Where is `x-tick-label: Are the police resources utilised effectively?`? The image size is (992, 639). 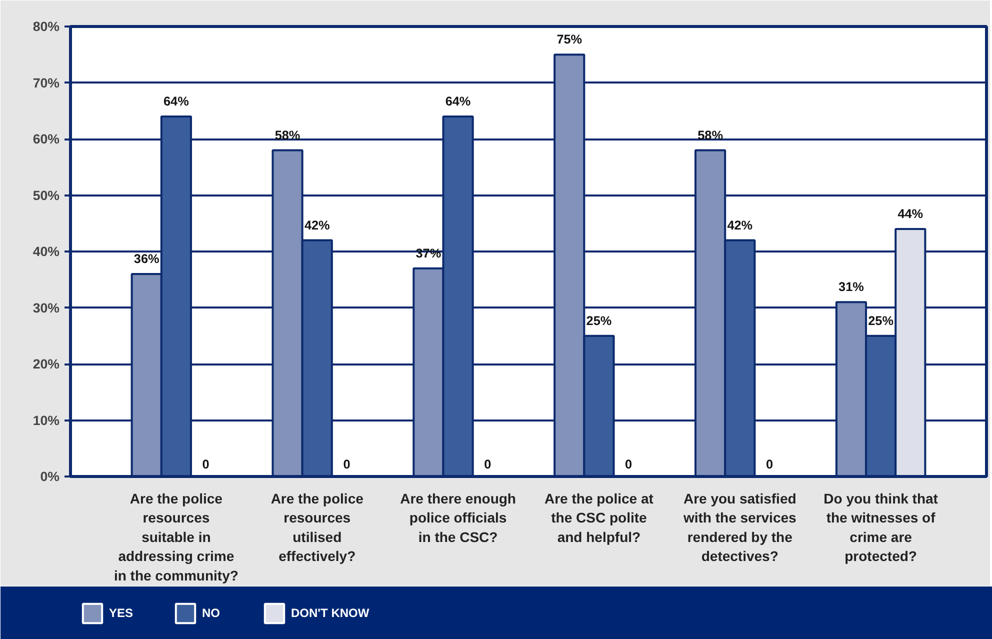
x-tick-label: Are the police resources utilised effectively? is located at coordinates (317, 527).